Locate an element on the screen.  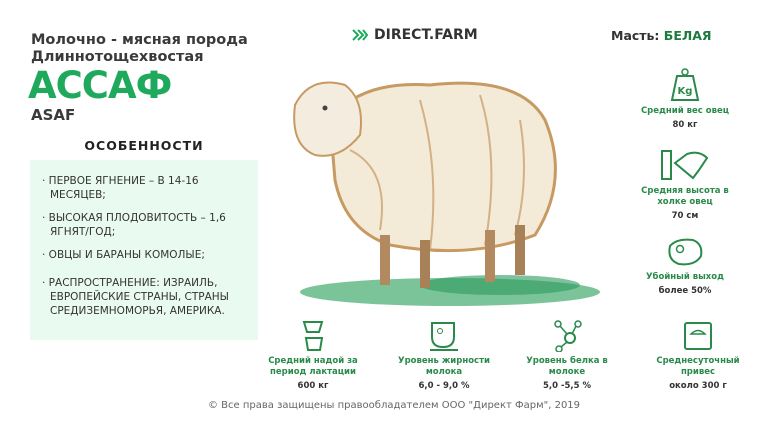
stat-value: 5,0 -5,5 % is located at coordinates (567, 386).